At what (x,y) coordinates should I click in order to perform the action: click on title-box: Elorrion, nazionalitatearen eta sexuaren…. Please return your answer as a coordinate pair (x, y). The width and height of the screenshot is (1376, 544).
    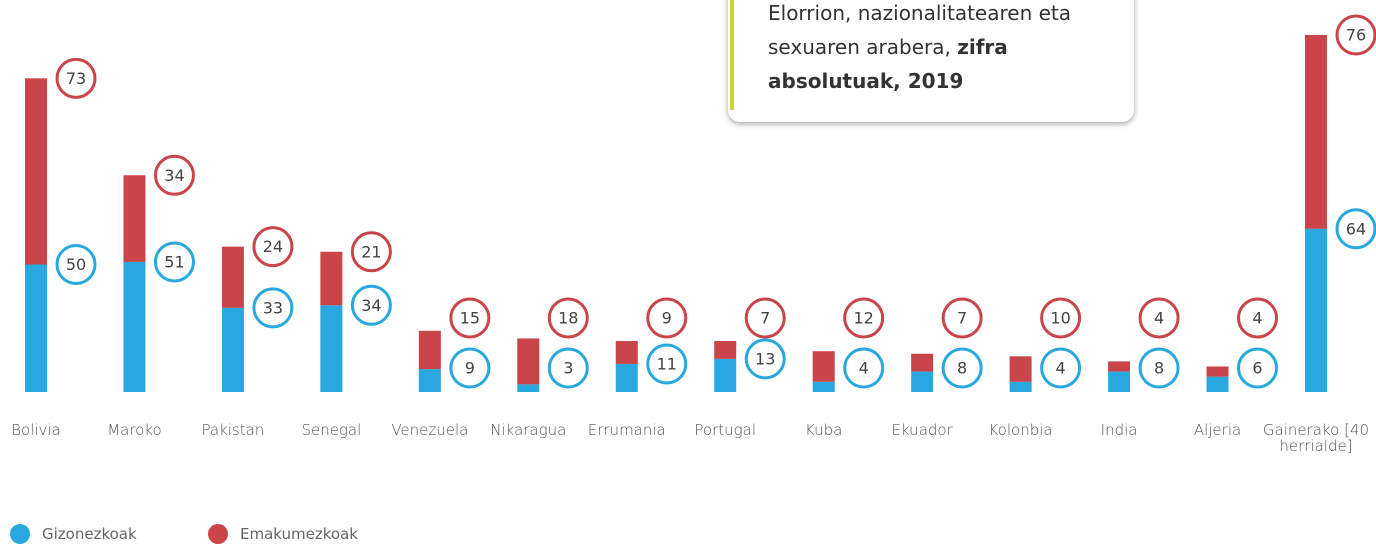
    Looking at the image, I should click on (931, 61).